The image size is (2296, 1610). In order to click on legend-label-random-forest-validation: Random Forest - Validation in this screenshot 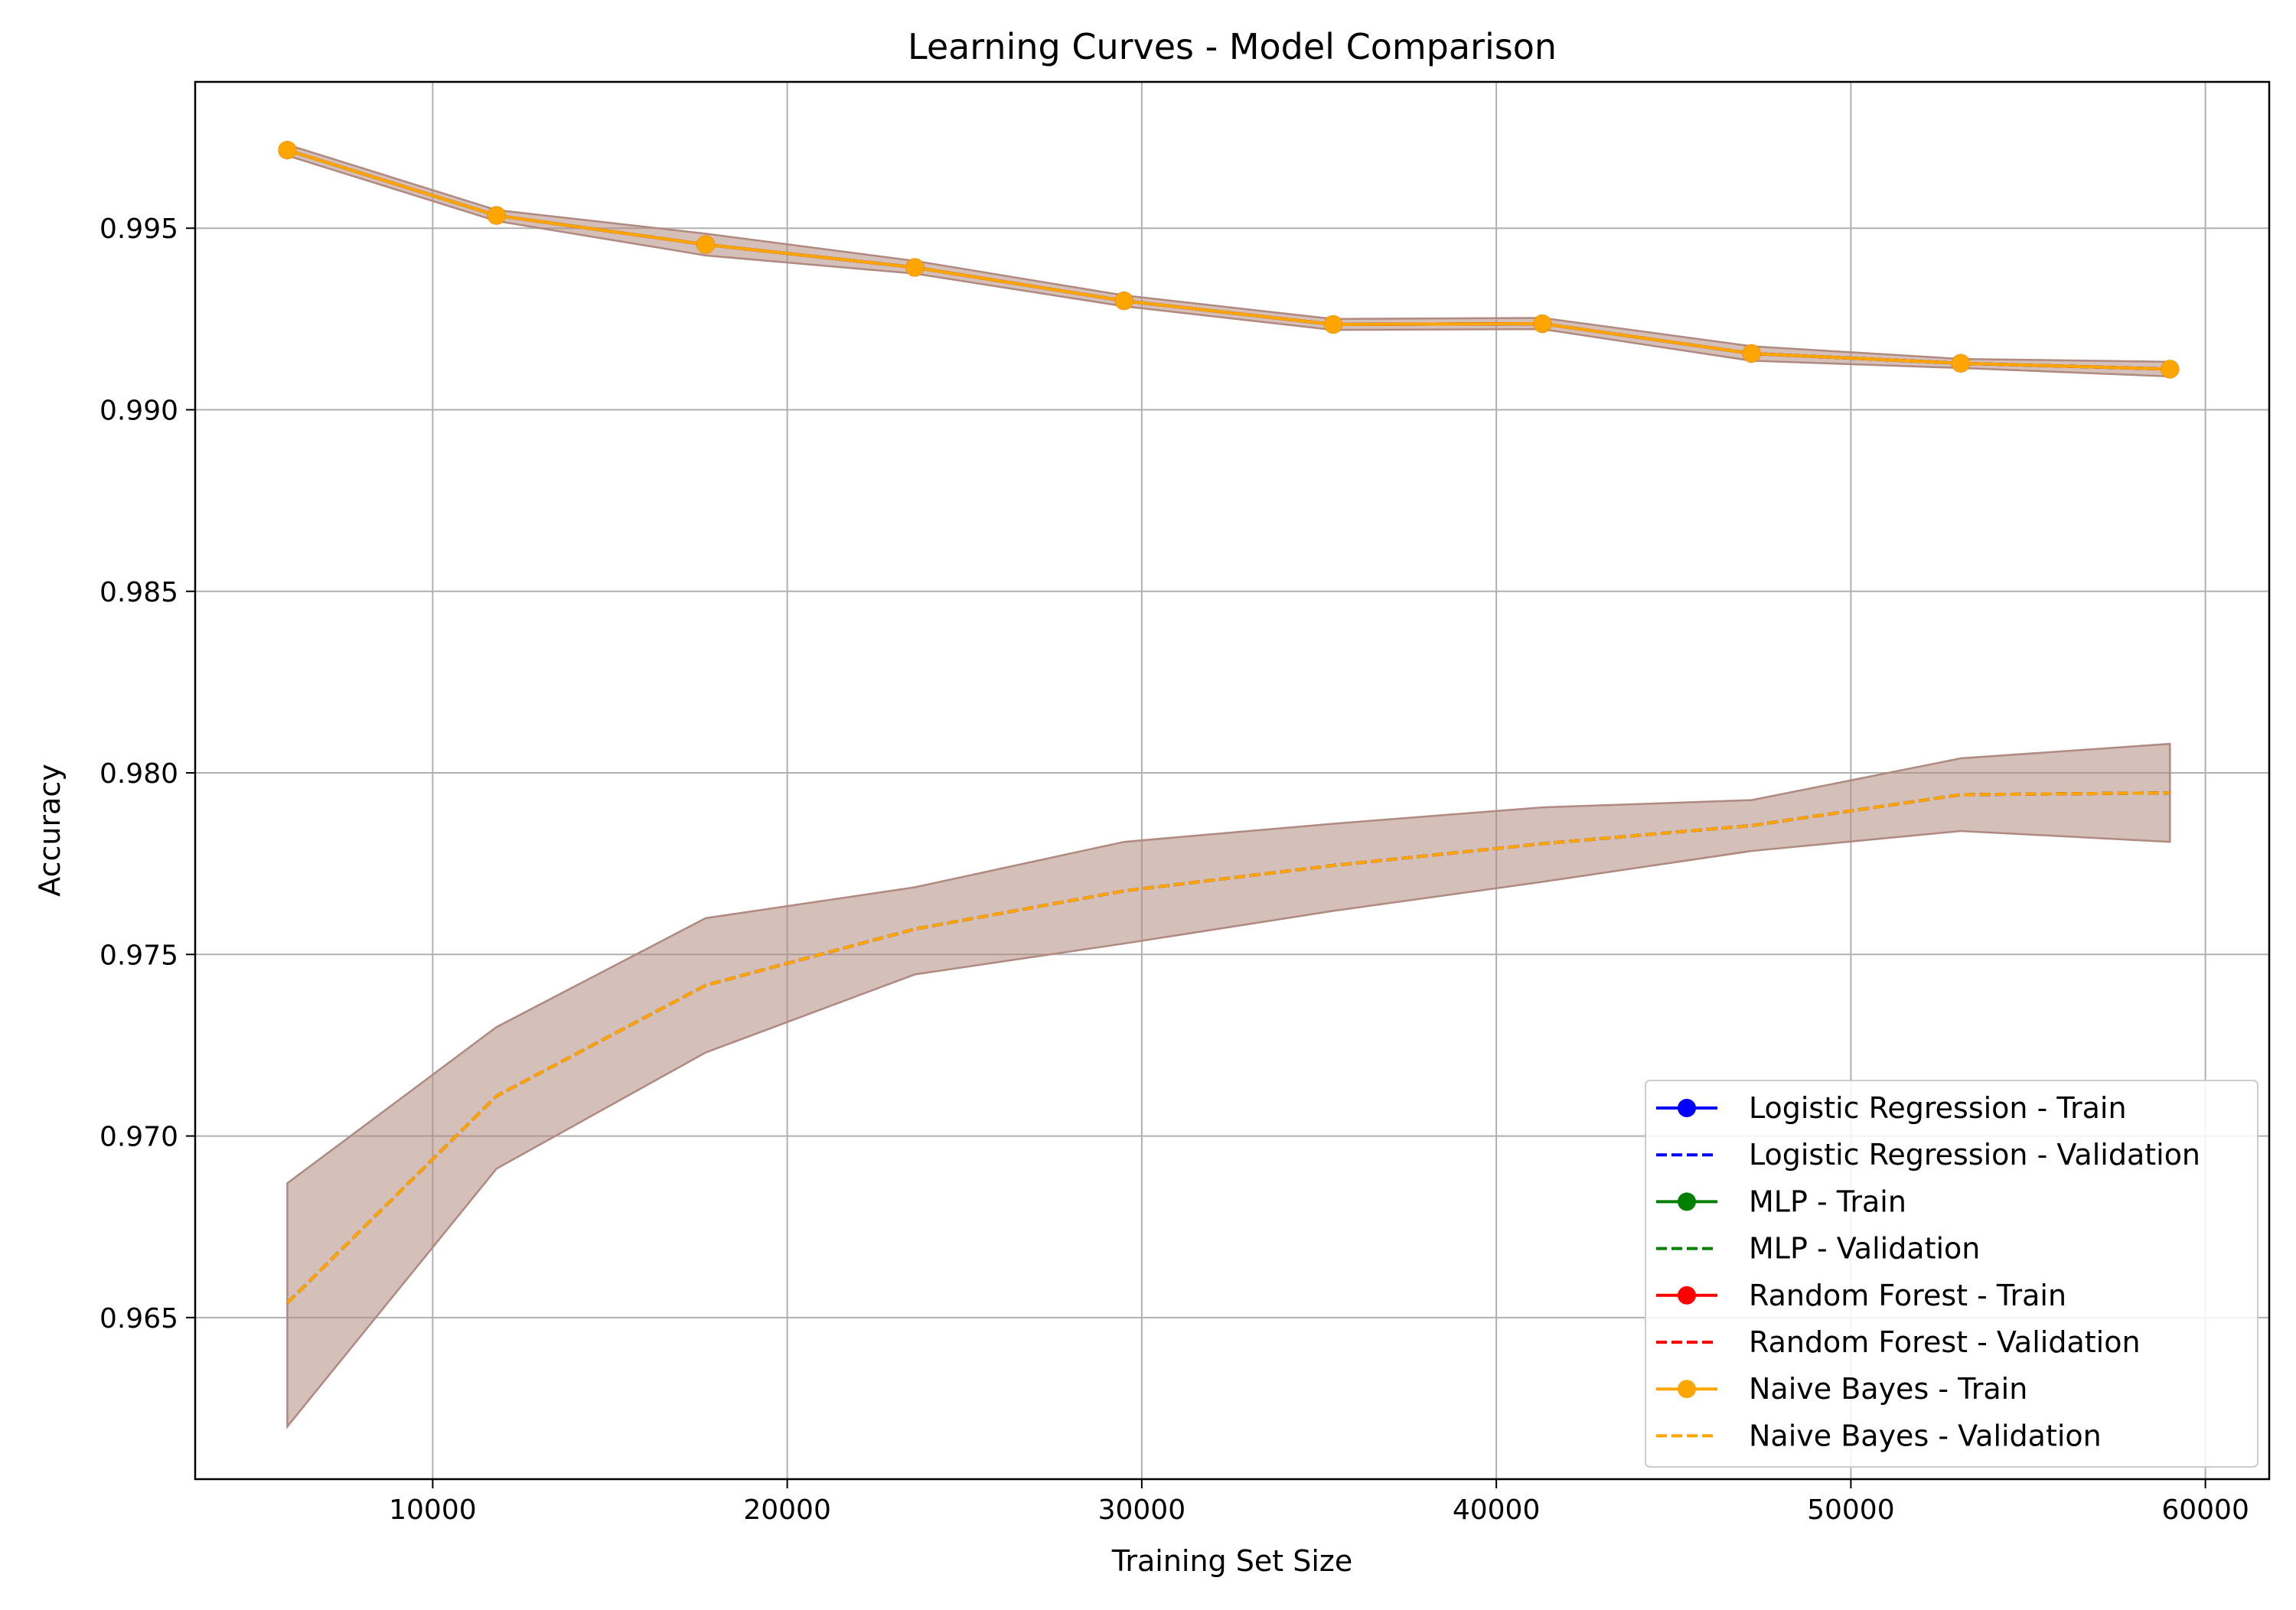, I will do `click(1945, 1342)`.